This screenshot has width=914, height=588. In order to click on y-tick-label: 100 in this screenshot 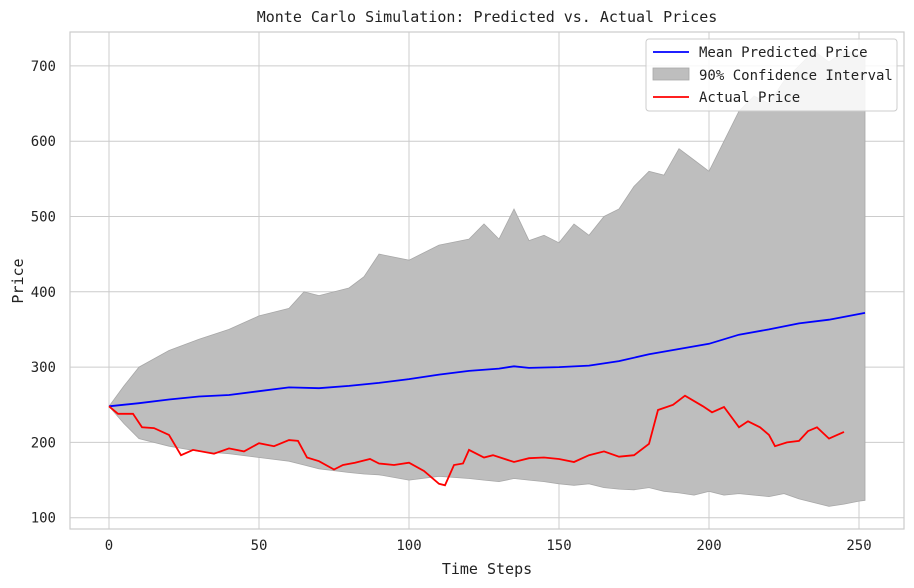, I will do `click(43, 519)`.